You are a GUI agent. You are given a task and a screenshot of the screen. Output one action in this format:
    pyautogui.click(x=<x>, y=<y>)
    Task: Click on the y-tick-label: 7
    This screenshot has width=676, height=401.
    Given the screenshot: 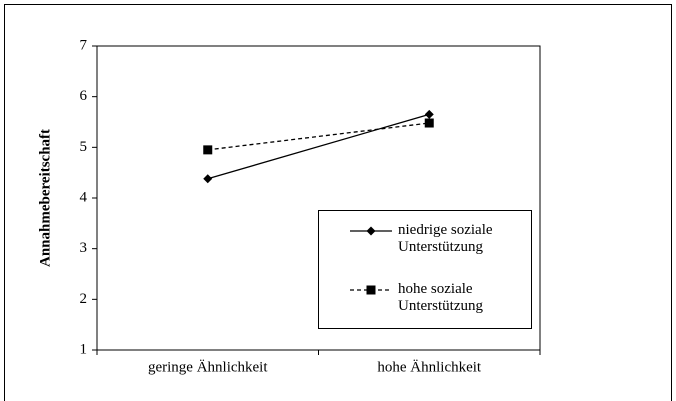 What is the action you would take?
    pyautogui.click(x=84, y=45)
    